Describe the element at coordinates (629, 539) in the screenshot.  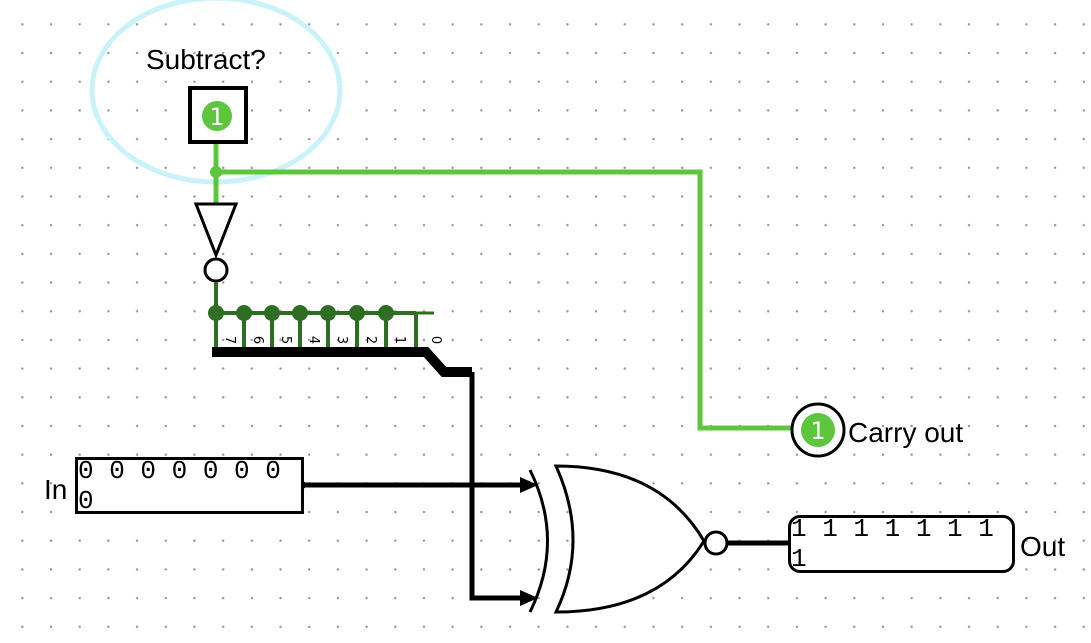
I see `xnor-gate` at that location.